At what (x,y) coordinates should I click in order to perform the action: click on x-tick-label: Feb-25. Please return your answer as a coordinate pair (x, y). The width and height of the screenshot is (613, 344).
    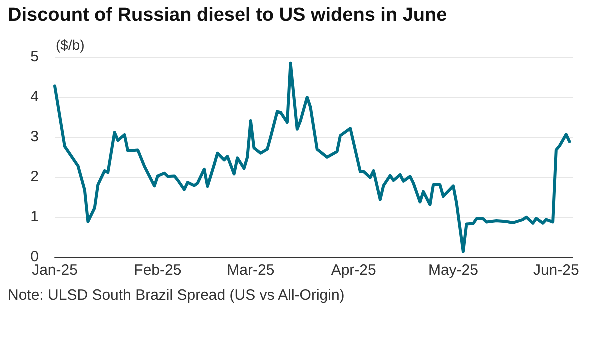
    Looking at the image, I should click on (158, 270).